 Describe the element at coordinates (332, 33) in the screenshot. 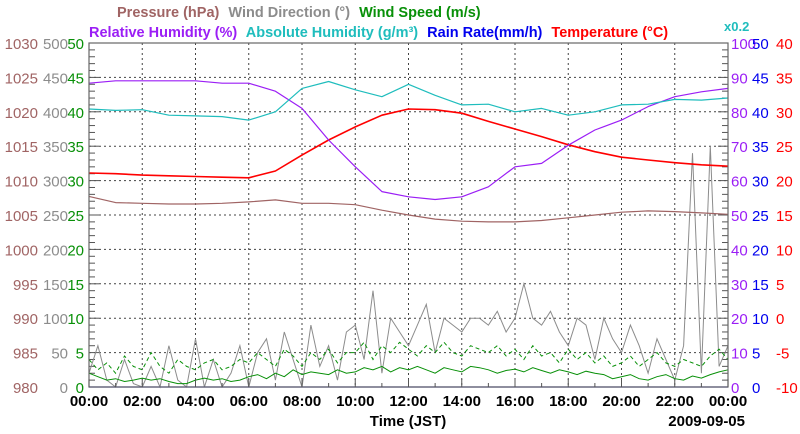

I see `legend-absolute-humidity: Absolute Humidity (g/m³)` at that location.